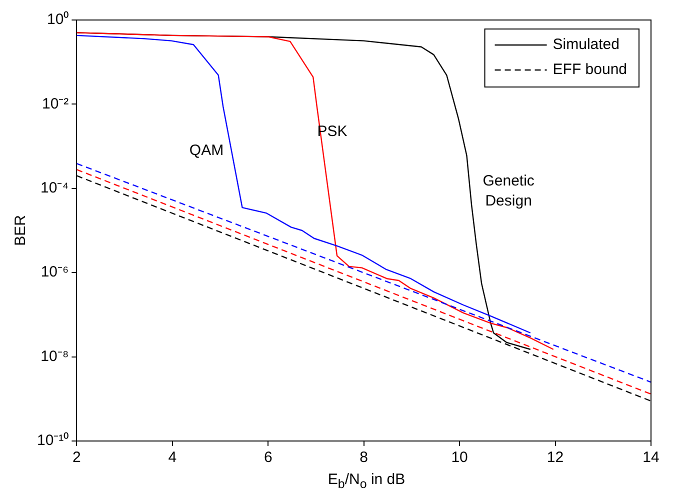 This screenshot has height=501, width=673. Describe the element at coordinates (21, 230) in the screenshot. I see `y-axis-title: BER` at that location.